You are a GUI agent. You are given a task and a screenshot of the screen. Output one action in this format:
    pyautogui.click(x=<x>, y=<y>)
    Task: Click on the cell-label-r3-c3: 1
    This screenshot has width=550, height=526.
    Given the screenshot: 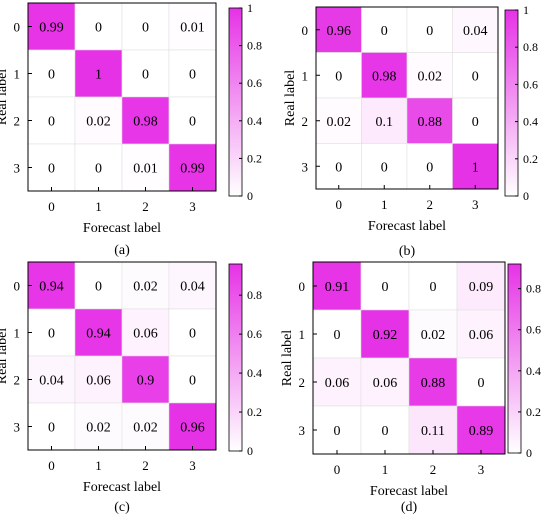 What is the action you would take?
    pyautogui.click(x=475, y=167)
    